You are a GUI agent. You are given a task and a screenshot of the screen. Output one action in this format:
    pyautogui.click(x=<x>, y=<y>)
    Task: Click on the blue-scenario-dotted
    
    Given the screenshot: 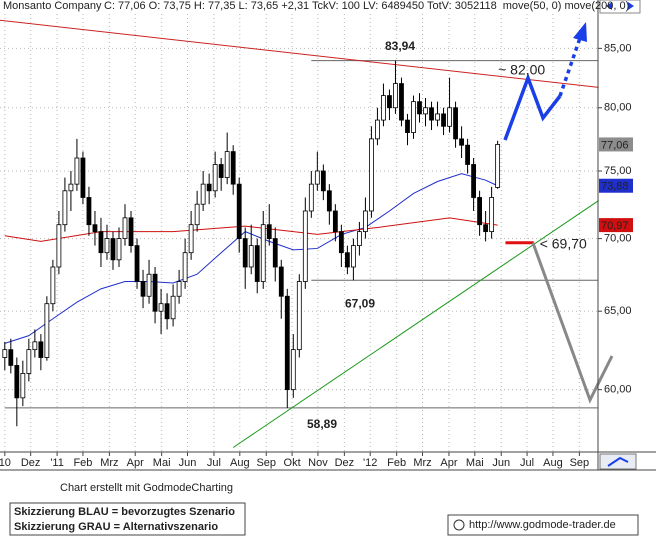 What is the action you would take?
    pyautogui.click(x=570, y=67)
    